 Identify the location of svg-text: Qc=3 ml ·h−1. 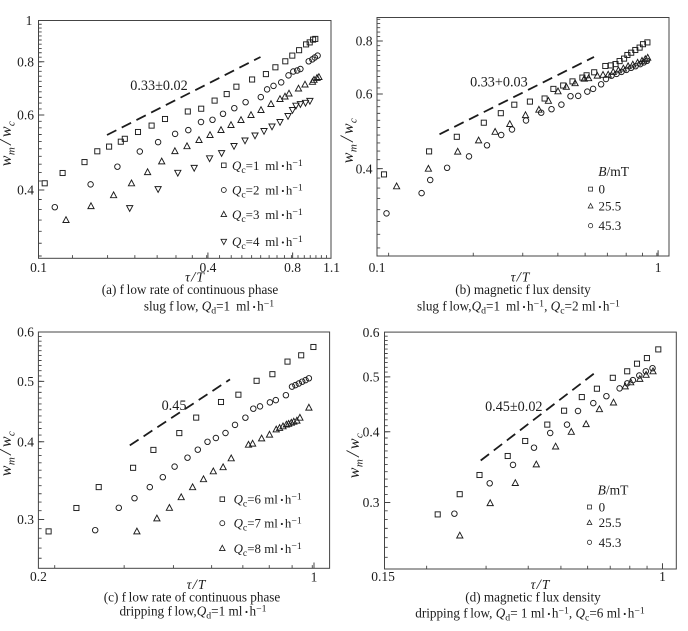
(268, 215).